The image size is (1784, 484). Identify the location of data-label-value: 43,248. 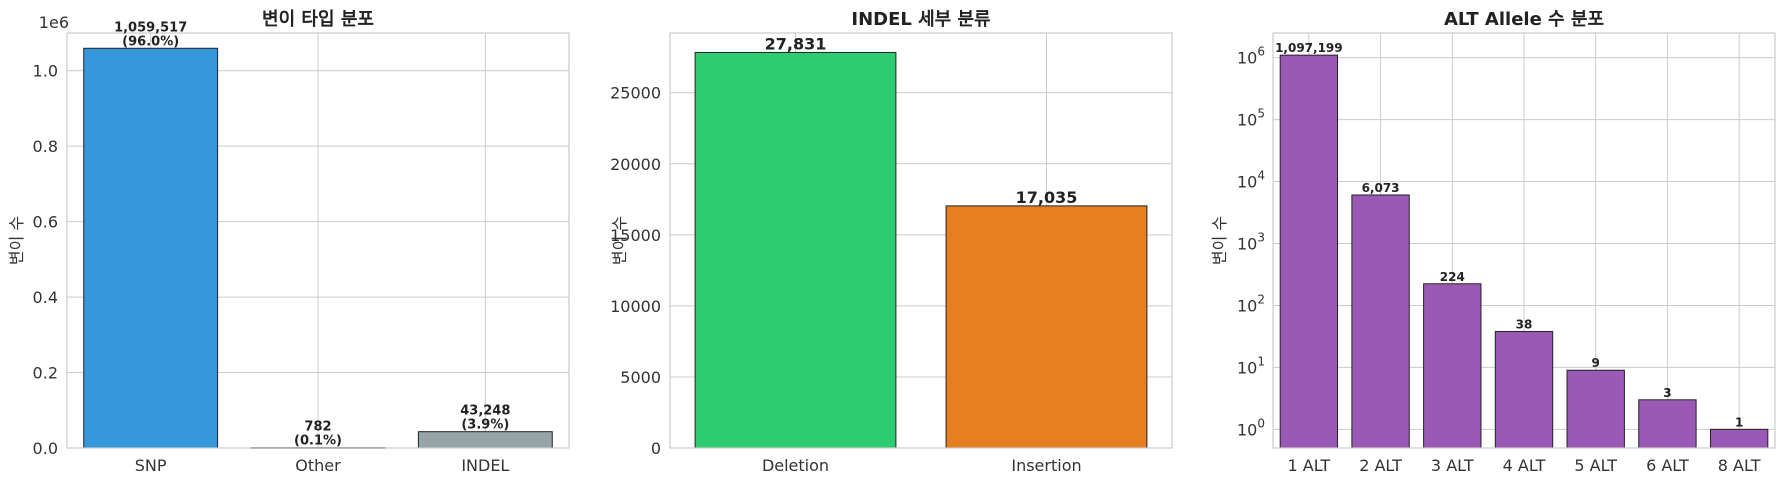
(485, 411).